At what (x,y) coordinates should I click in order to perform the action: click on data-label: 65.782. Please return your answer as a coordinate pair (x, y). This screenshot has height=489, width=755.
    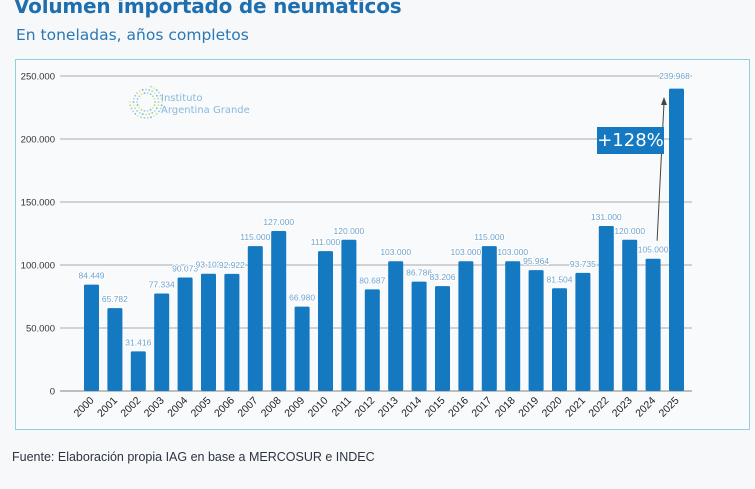
    Looking at the image, I should click on (115, 299).